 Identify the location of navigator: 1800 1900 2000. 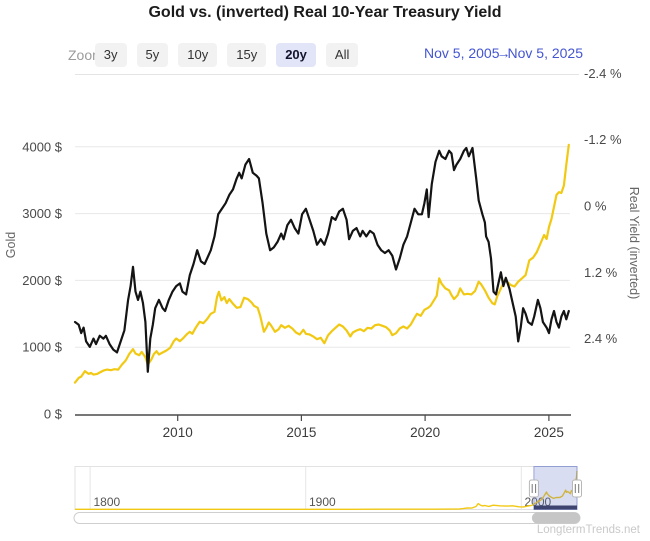
(328, 488).